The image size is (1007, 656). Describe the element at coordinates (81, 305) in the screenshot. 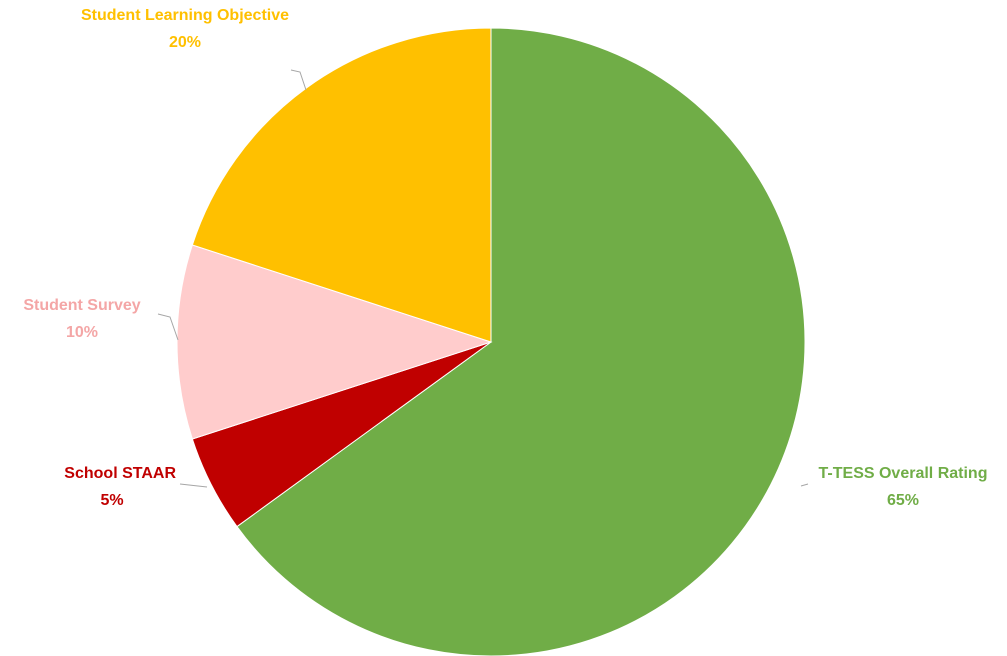

I see `slice-label-name: Student Survey` at that location.